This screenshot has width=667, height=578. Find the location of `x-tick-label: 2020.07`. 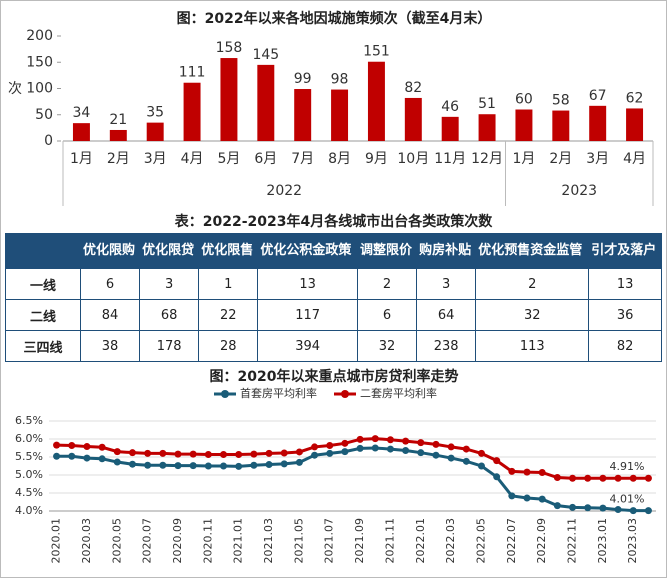

x-tick-label: 2020.07 is located at coordinates (147, 541).